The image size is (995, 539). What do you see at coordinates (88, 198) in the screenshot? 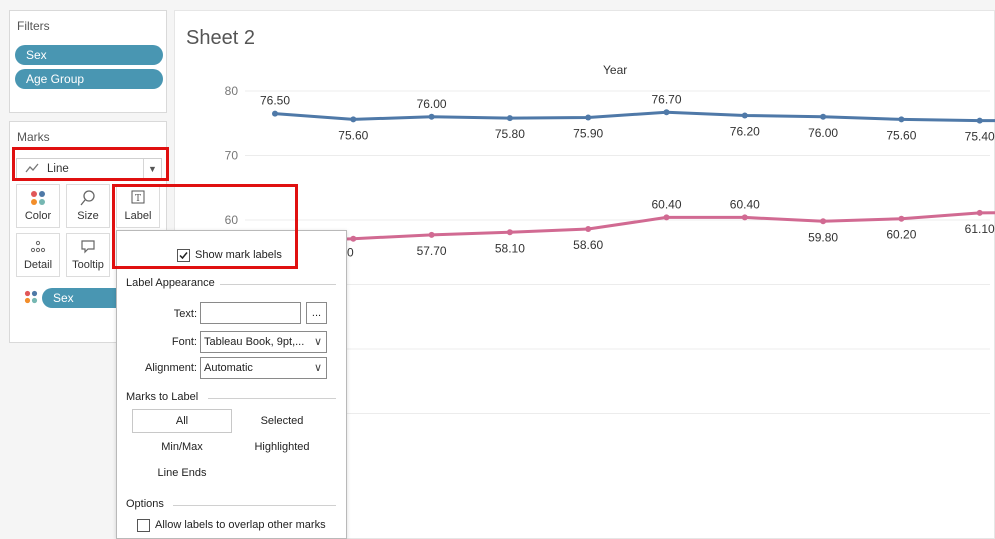
I see `size-icon` at bounding box center [88, 198].